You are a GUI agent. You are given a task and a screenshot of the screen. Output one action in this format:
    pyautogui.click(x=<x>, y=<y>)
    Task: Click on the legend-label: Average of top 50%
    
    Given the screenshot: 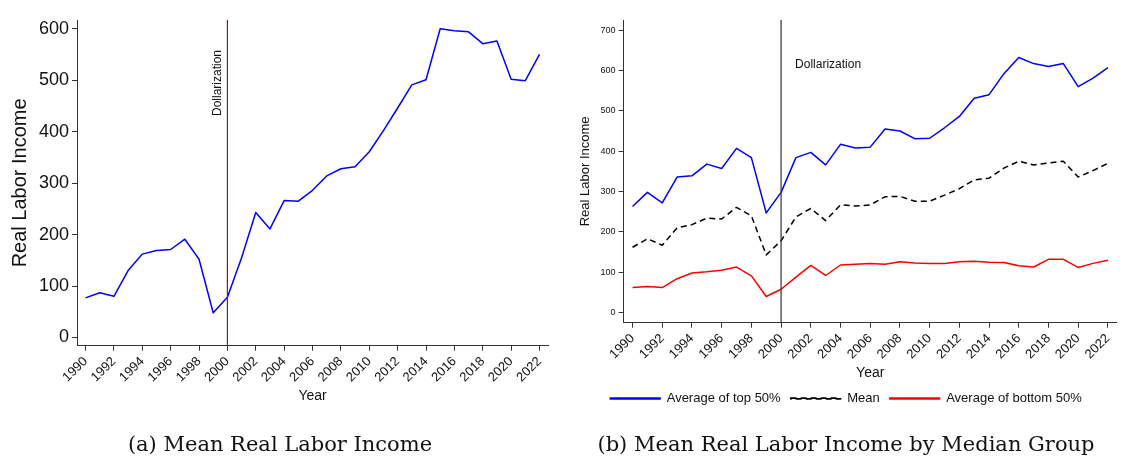 What is the action you would take?
    pyautogui.click(x=724, y=398)
    